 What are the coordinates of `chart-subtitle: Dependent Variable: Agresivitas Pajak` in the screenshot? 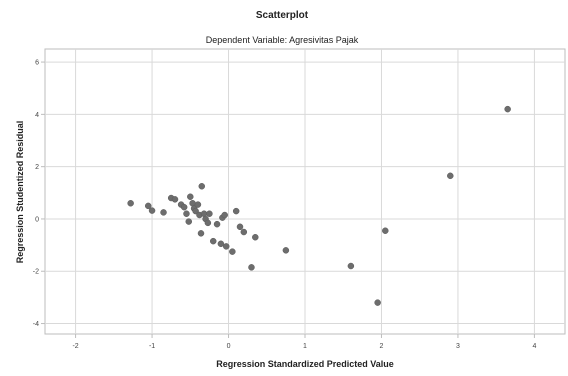 It's located at (282, 40).